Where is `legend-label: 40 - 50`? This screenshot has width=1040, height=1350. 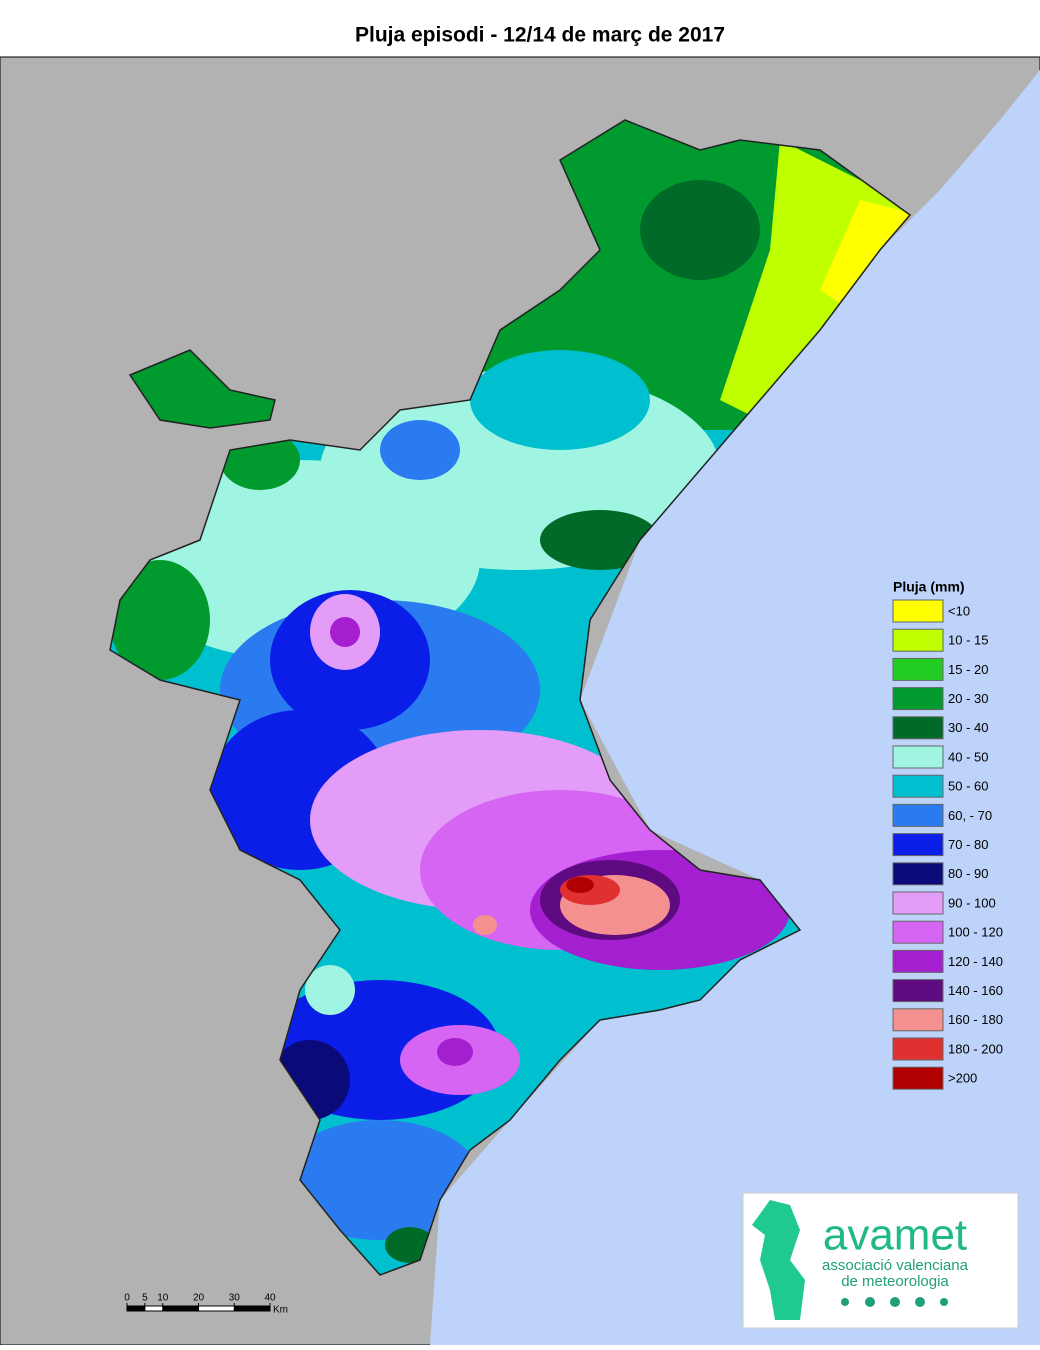
legend-label: 40 - 50 is located at coordinates (968, 756).